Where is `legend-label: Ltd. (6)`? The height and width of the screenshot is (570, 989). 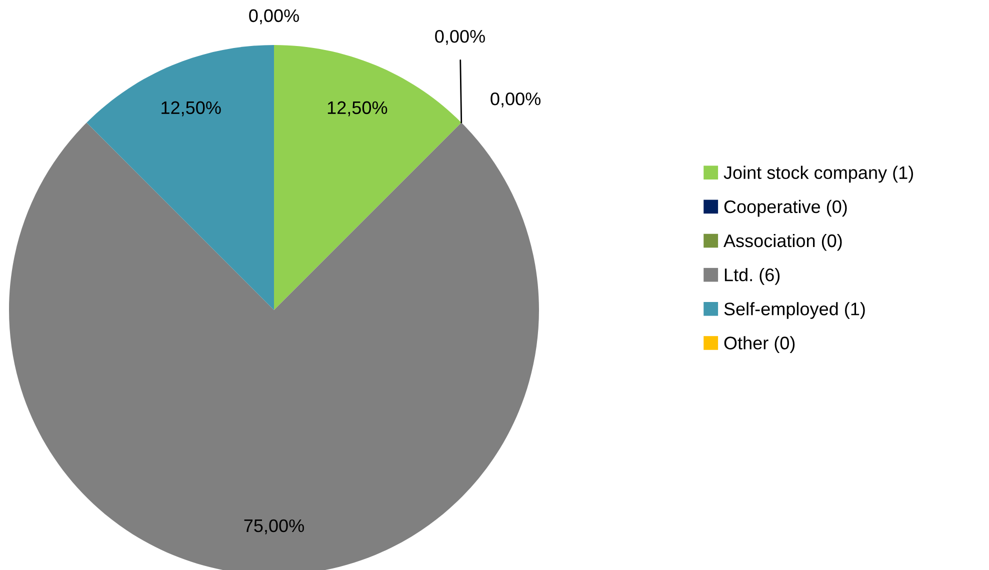
legend-label: Ltd. (6) is located at coordinates (752, 276).